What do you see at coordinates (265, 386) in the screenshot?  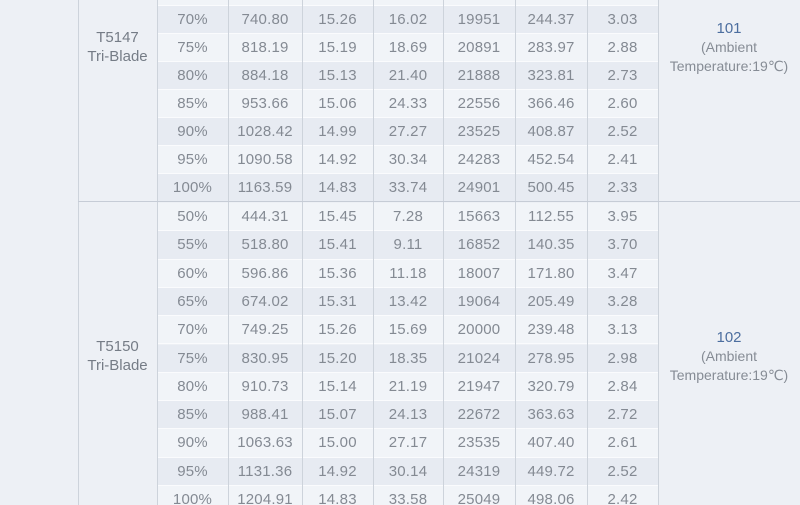 I see `value-cell: 910.73` at bounding box center [265, 386].